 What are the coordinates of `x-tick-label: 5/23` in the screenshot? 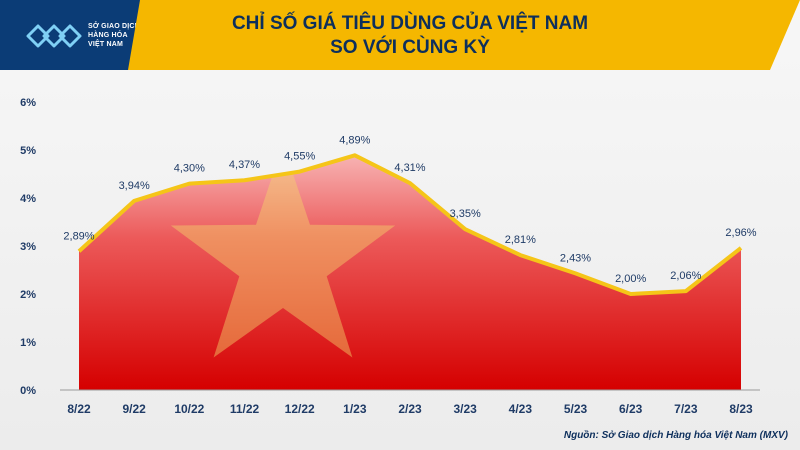 It's located at (576, 409).